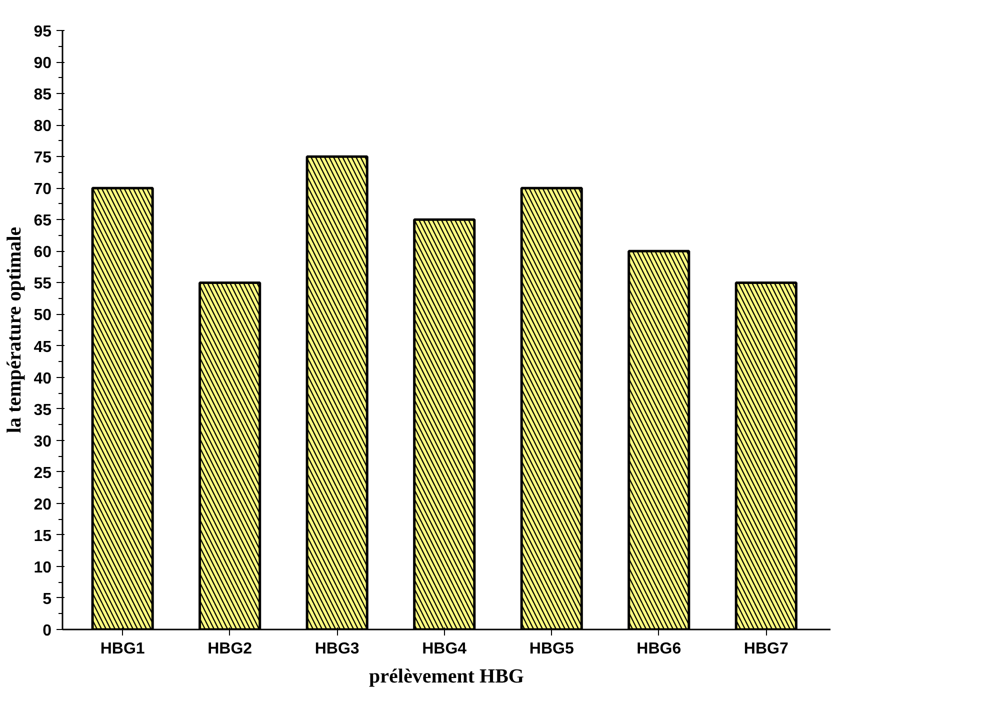 The height and width of the screenshot is (705, 984). I want to click on x-tick-label: HBG2, so click(230, 649).